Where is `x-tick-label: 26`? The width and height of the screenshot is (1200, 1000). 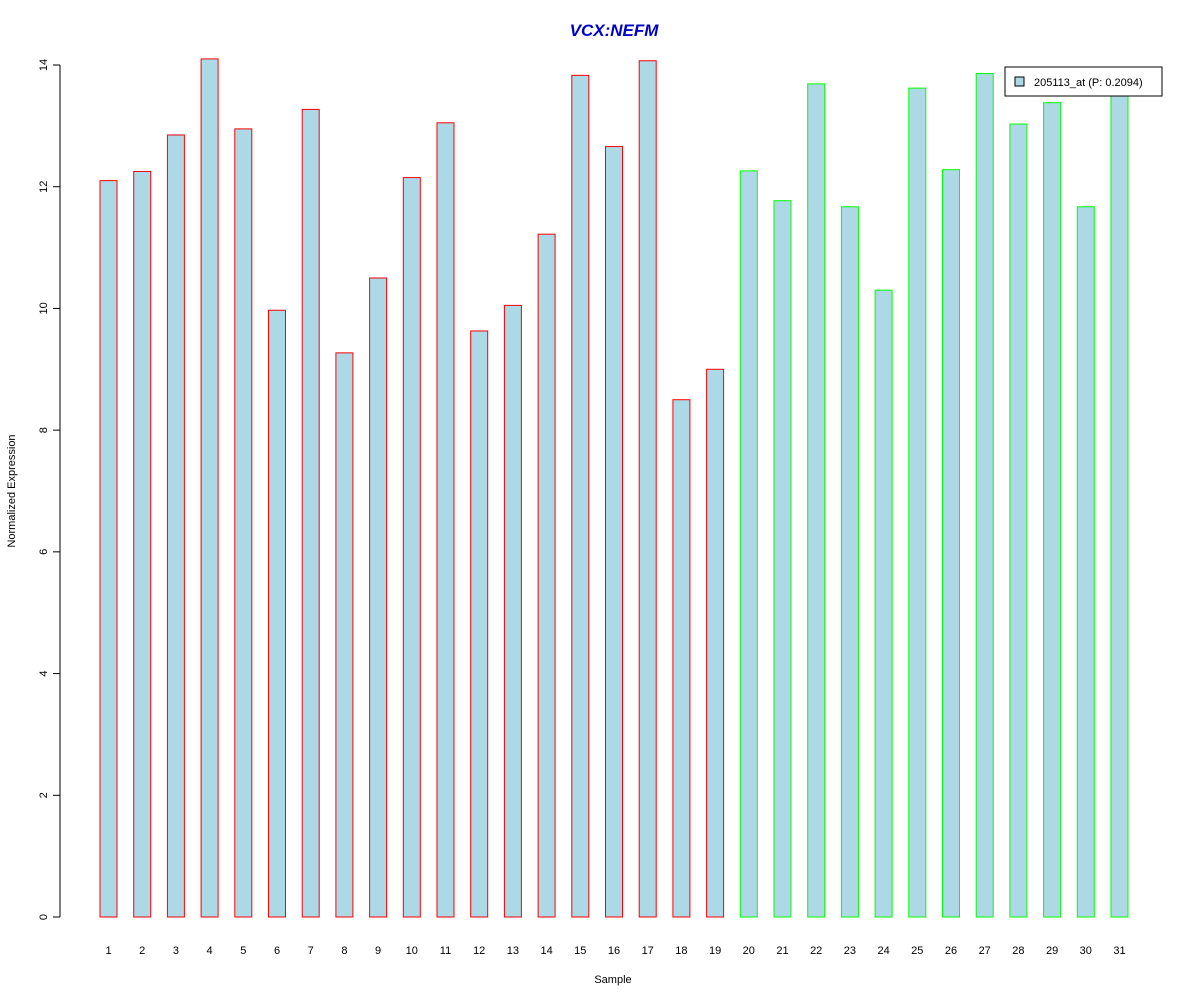
x-tick-label: 26 is located at coordinates (951, 951).